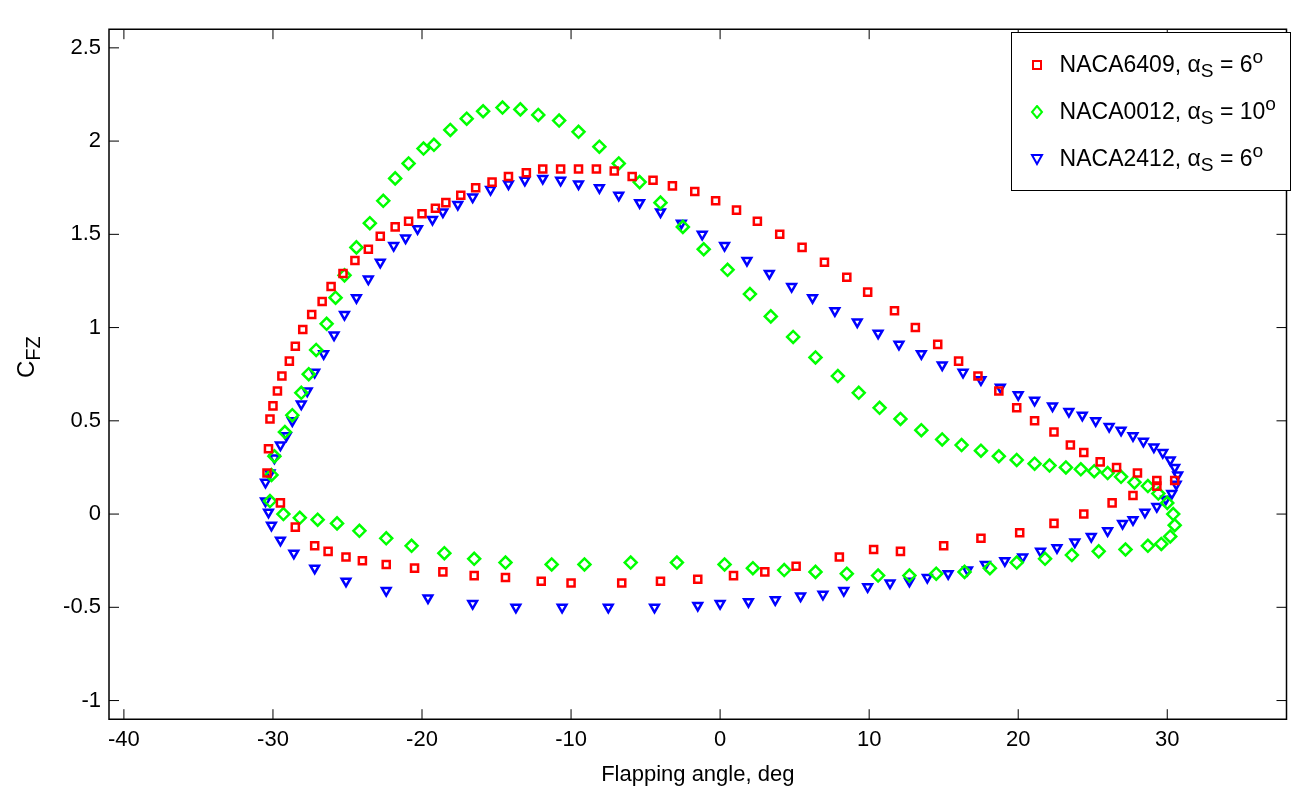 The image size is (1303, 800). Describe the element at coordinates (1167, 739) in the screenshot. I see `x-tick-label: 30` at that location.